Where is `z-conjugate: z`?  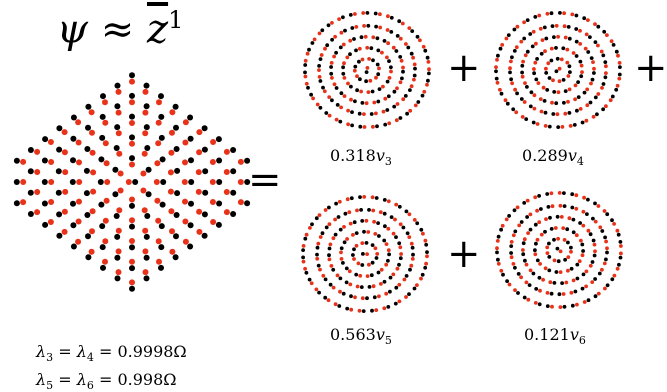
z-conjugate: z is located at coordinates (157, 29).